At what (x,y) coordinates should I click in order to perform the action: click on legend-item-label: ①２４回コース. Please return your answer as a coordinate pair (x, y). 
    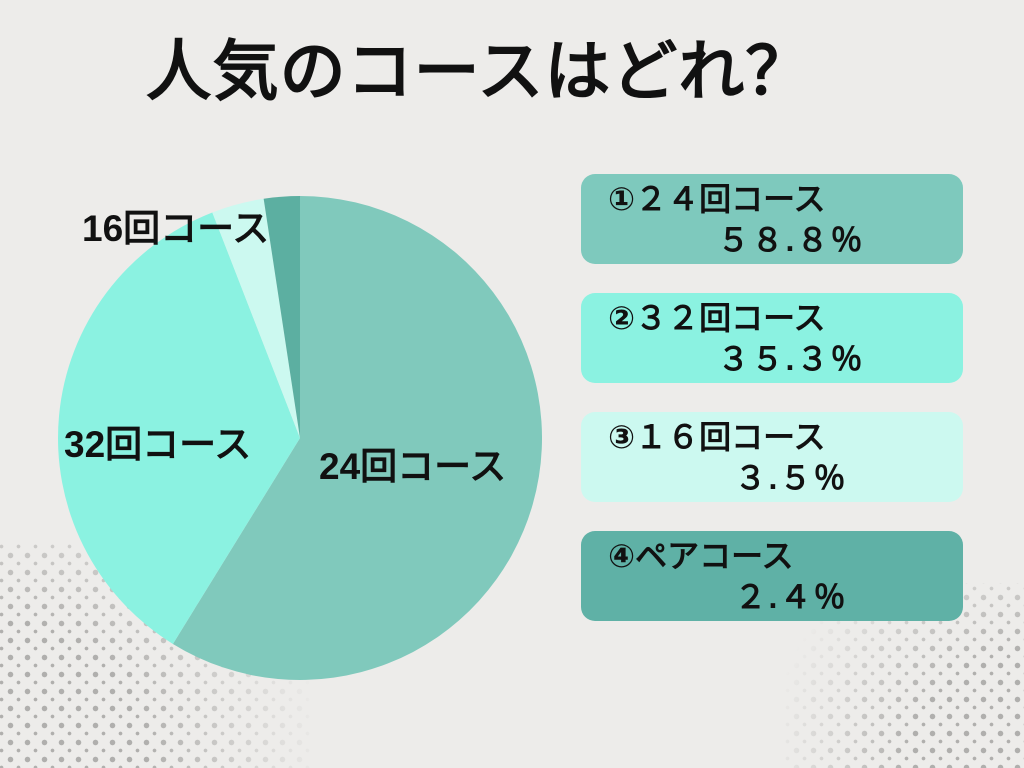
    Looking at the image, I should click on (717, 199).